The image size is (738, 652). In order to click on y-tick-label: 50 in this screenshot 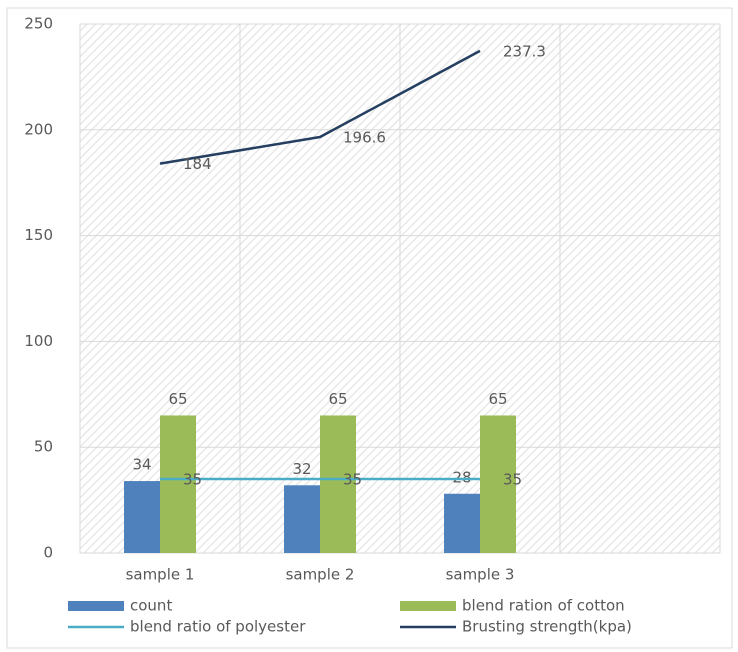, I will do `click(43, 447)`.